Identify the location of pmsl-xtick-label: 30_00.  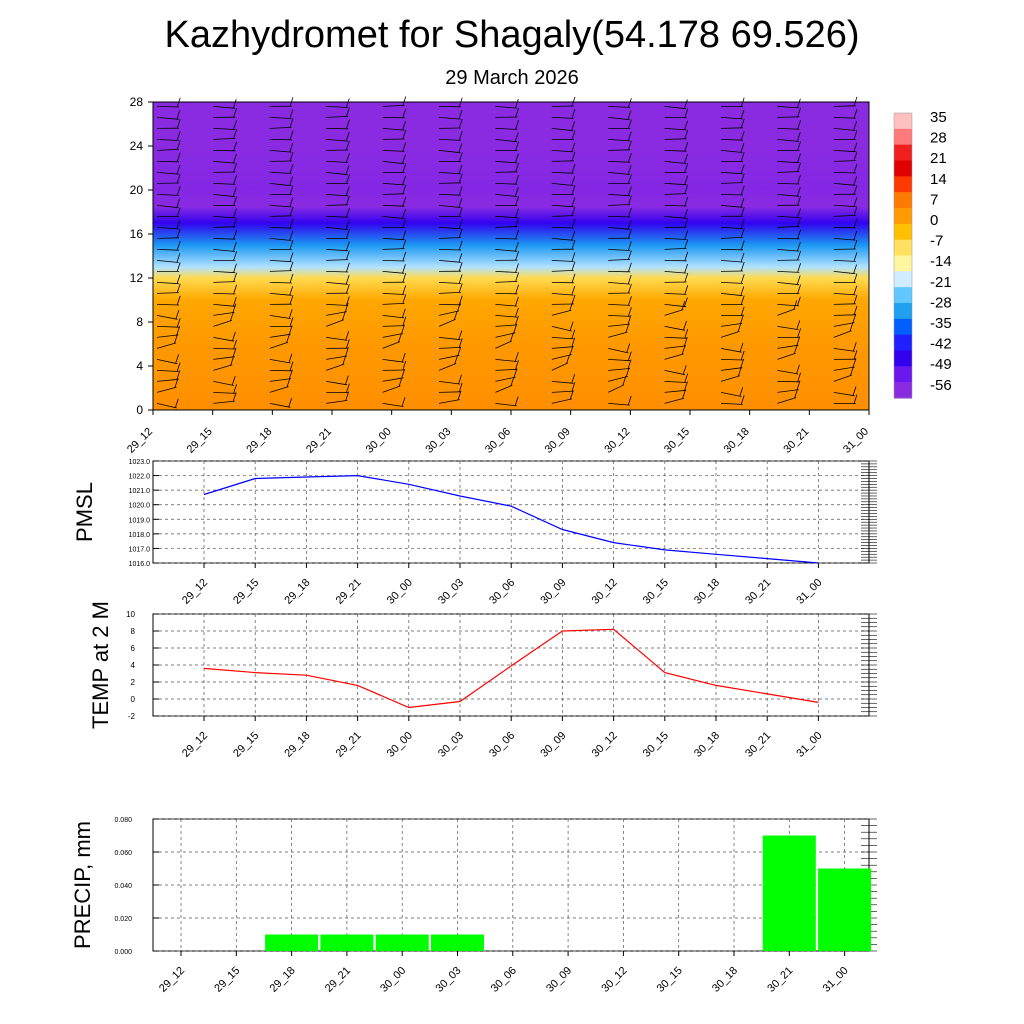
(400, 592).